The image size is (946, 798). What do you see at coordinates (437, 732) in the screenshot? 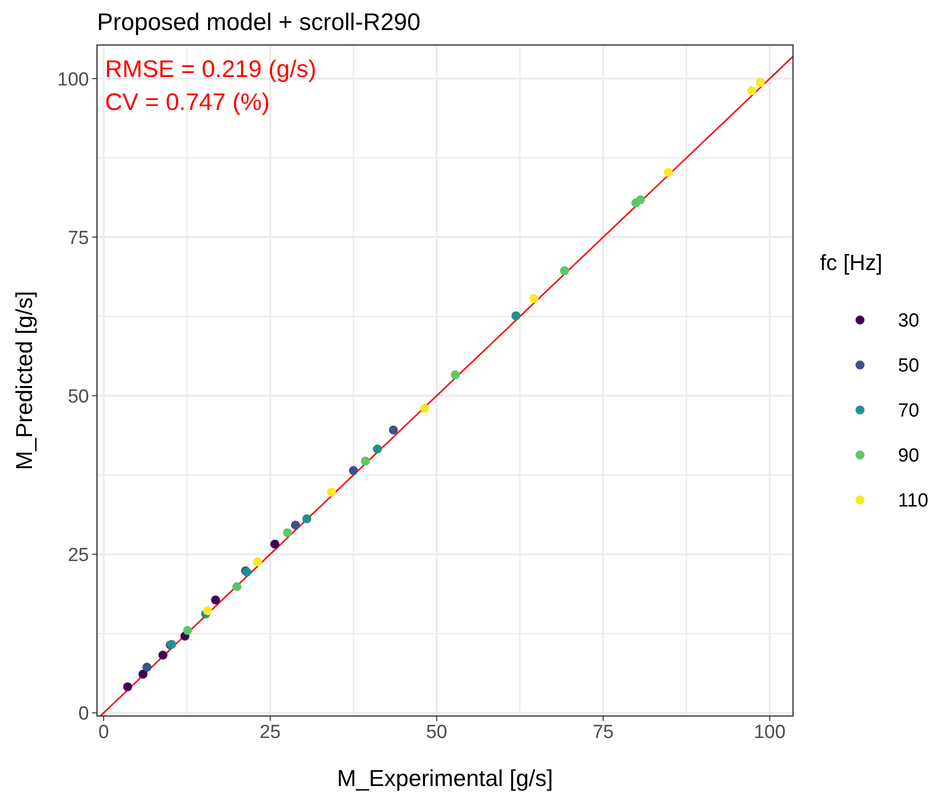
I see `x-tick-label: 50` at bounding box center [437, 732].